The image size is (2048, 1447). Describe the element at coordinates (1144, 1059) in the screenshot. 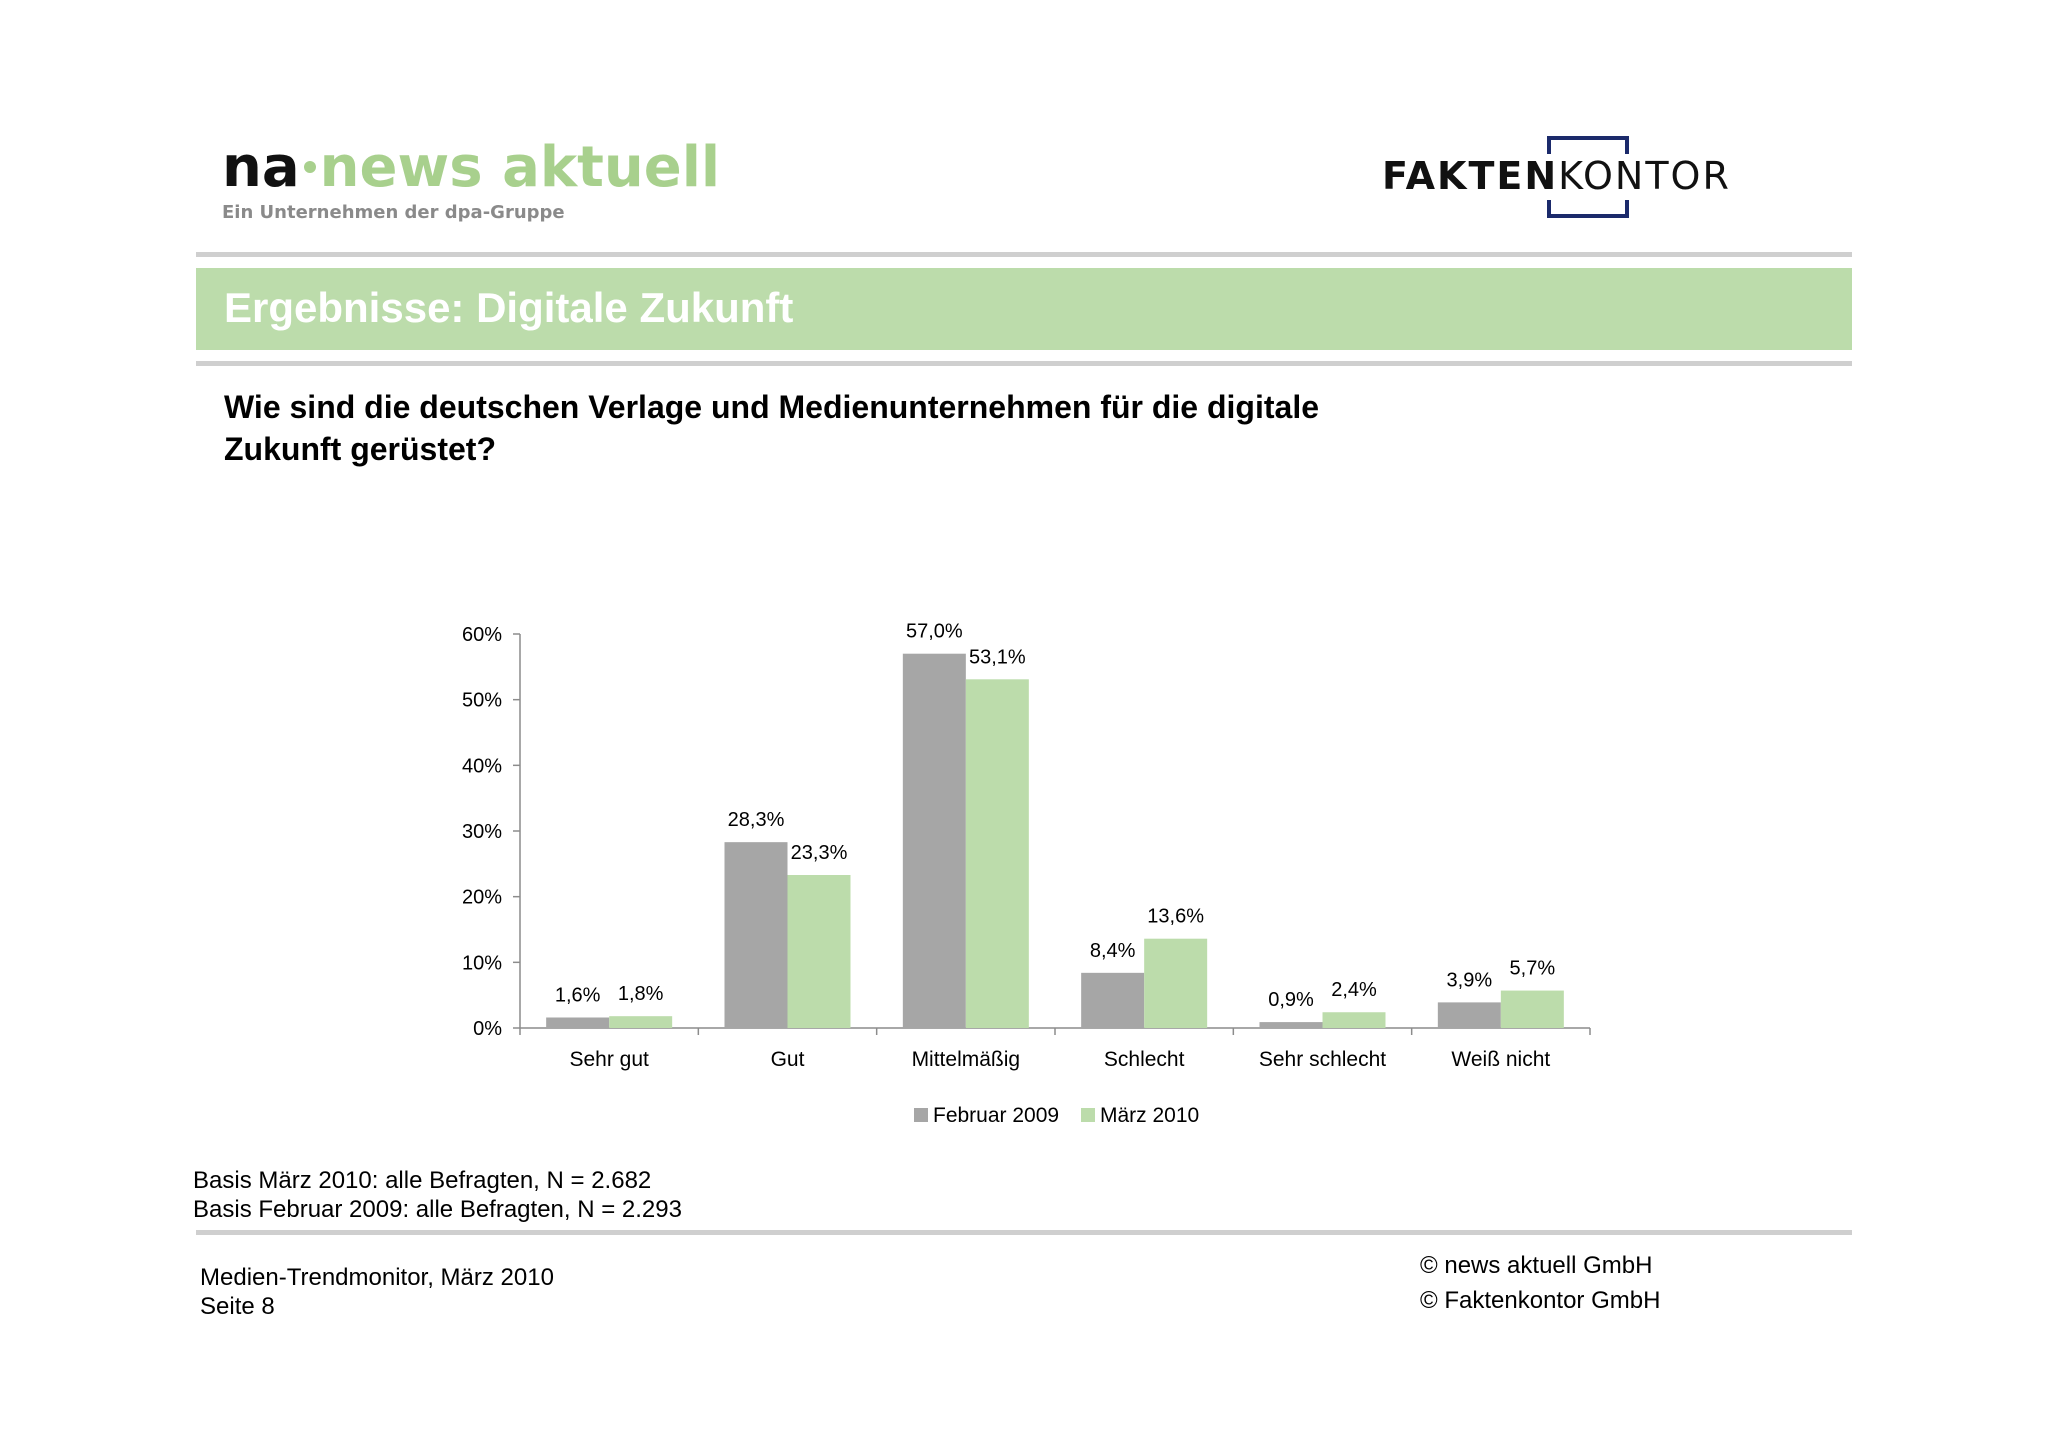

I see `category-label: Schlecht` at that location.